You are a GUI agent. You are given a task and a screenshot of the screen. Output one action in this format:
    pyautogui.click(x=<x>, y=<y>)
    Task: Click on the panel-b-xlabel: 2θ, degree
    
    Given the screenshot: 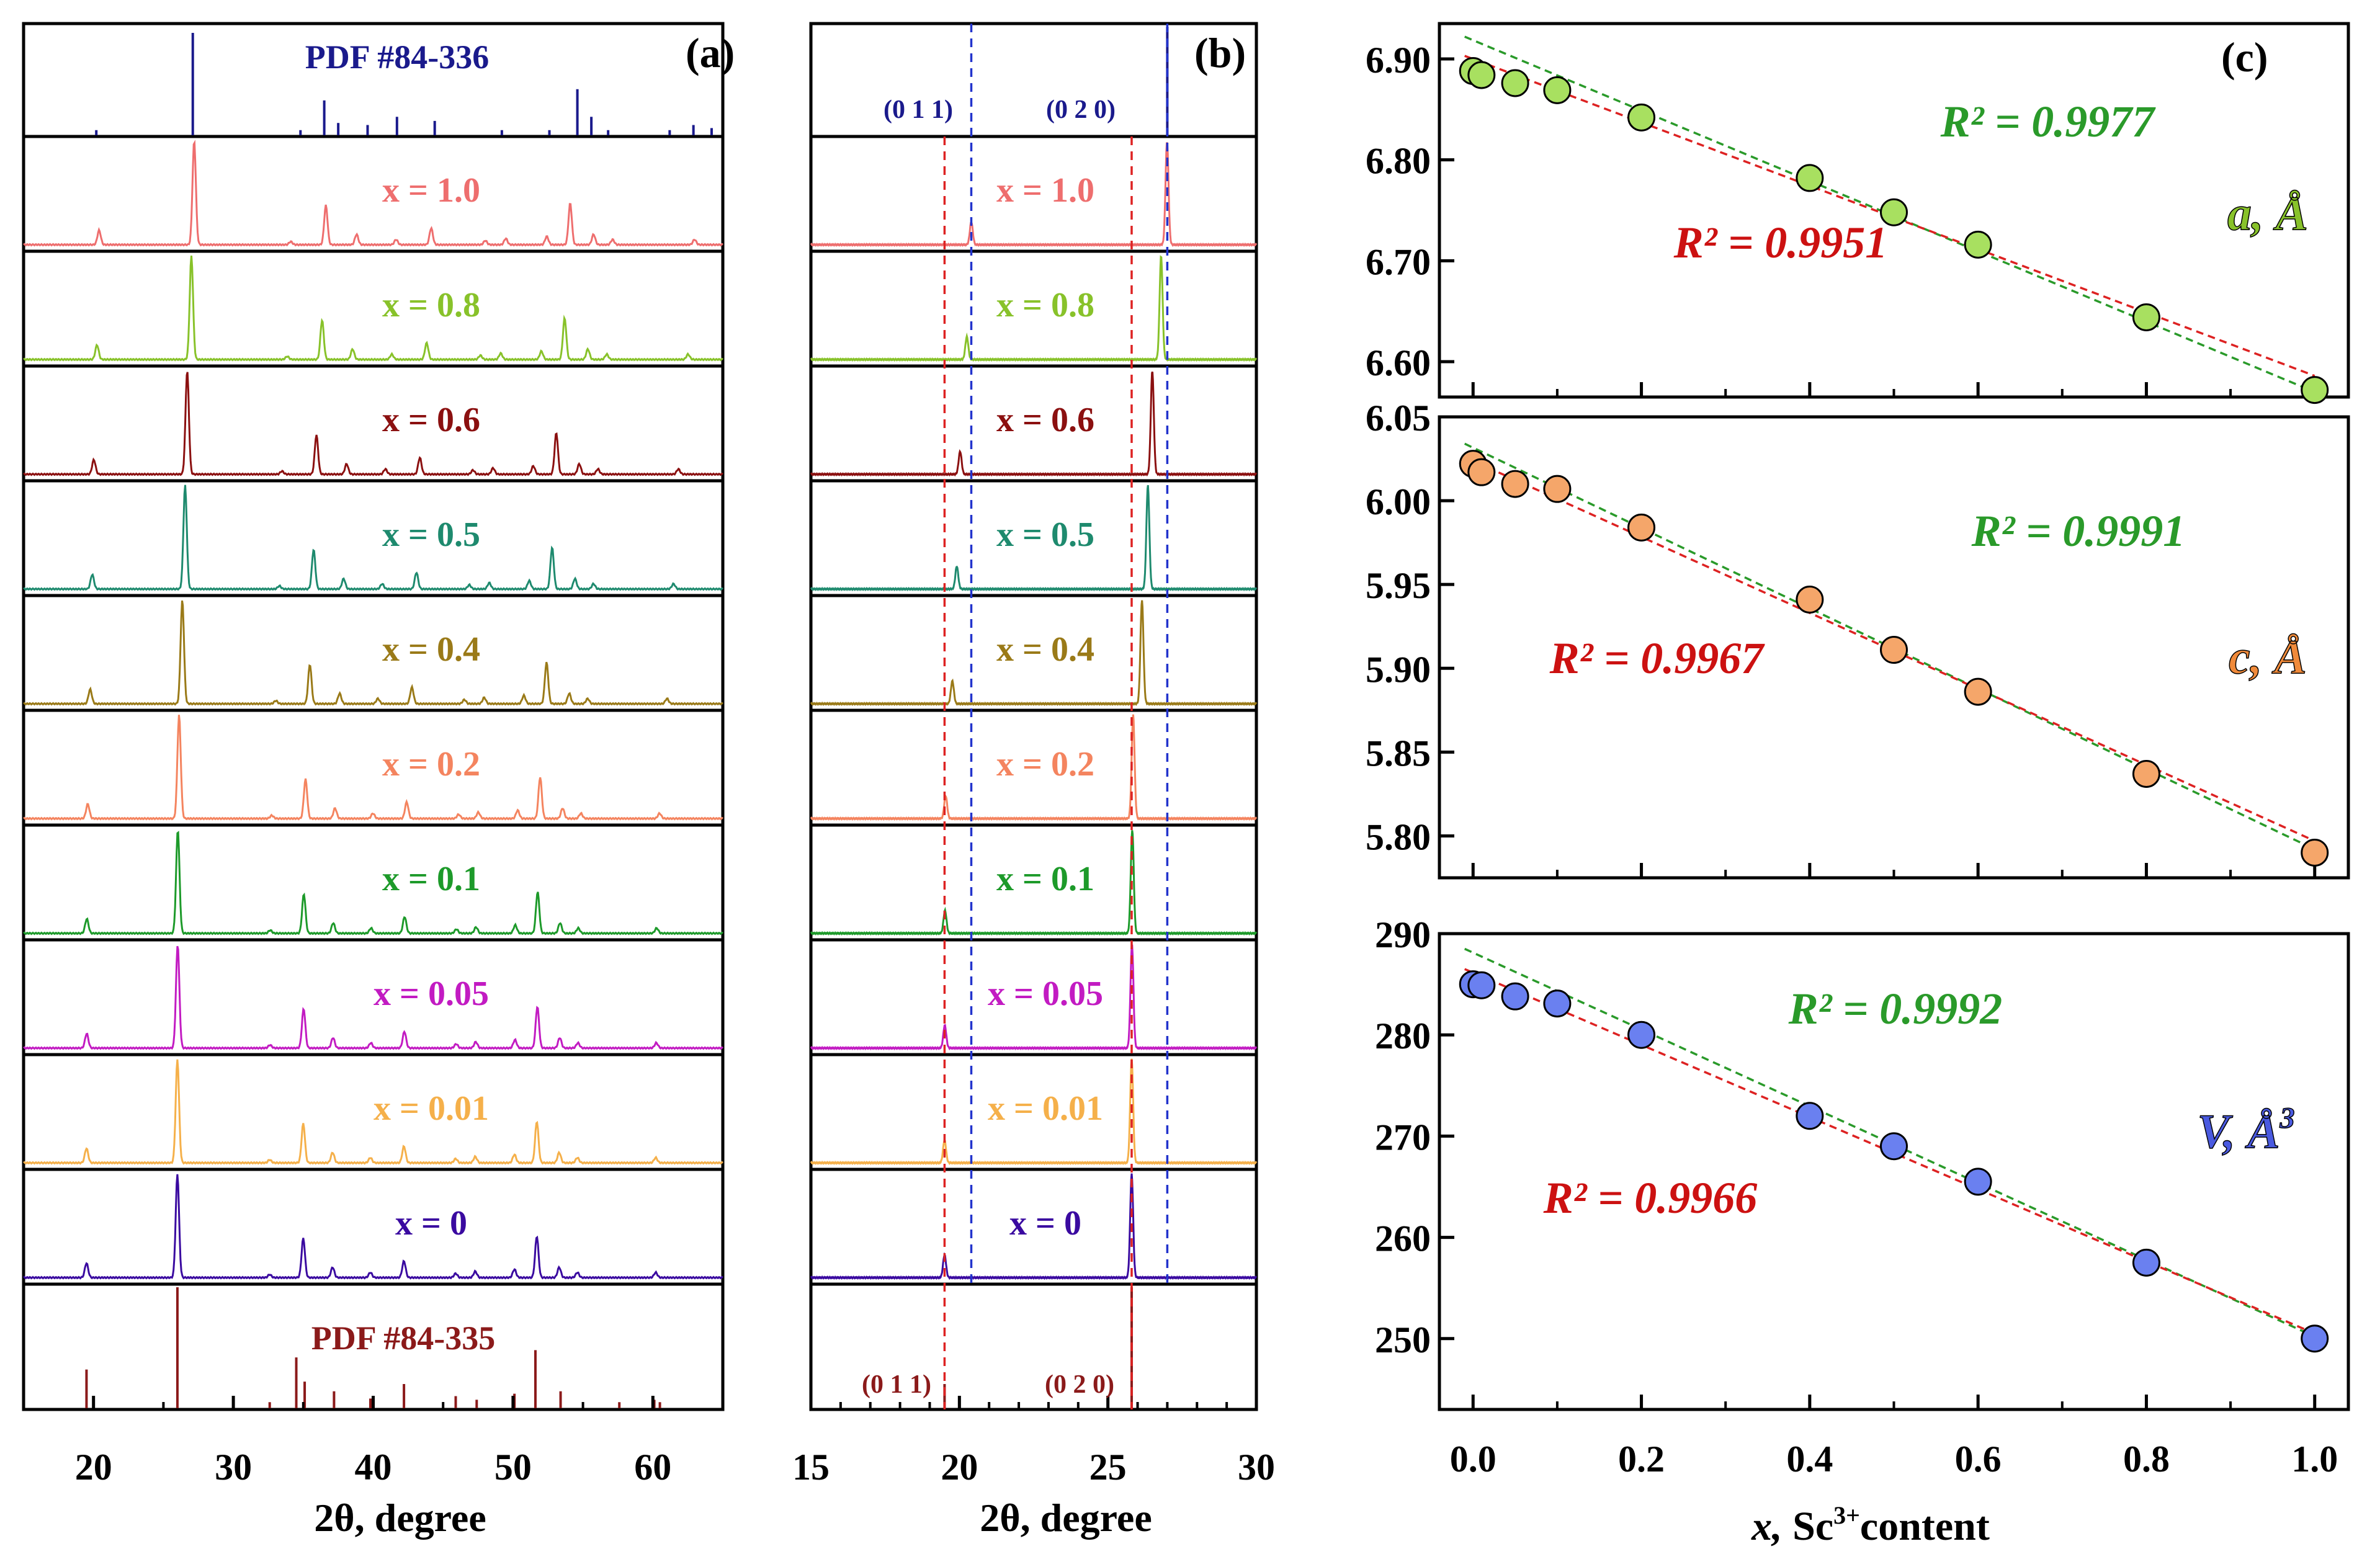 What is the action you would take?
    pyautogui.click(x=1066, y=1518)
    